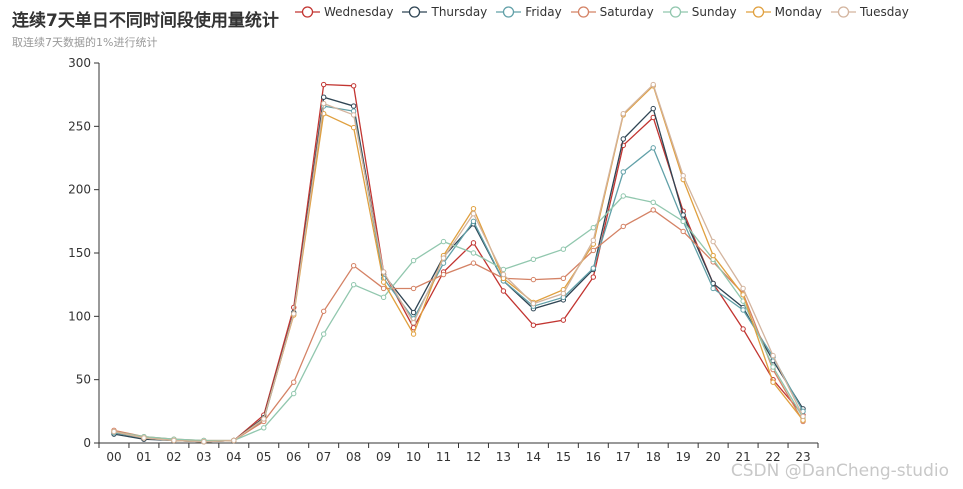 The width and height of the screenshot is (963, 489). Describe the element at coordinates (593, 457) in the screenshot. I see `x-tick-label: 16` at that location.